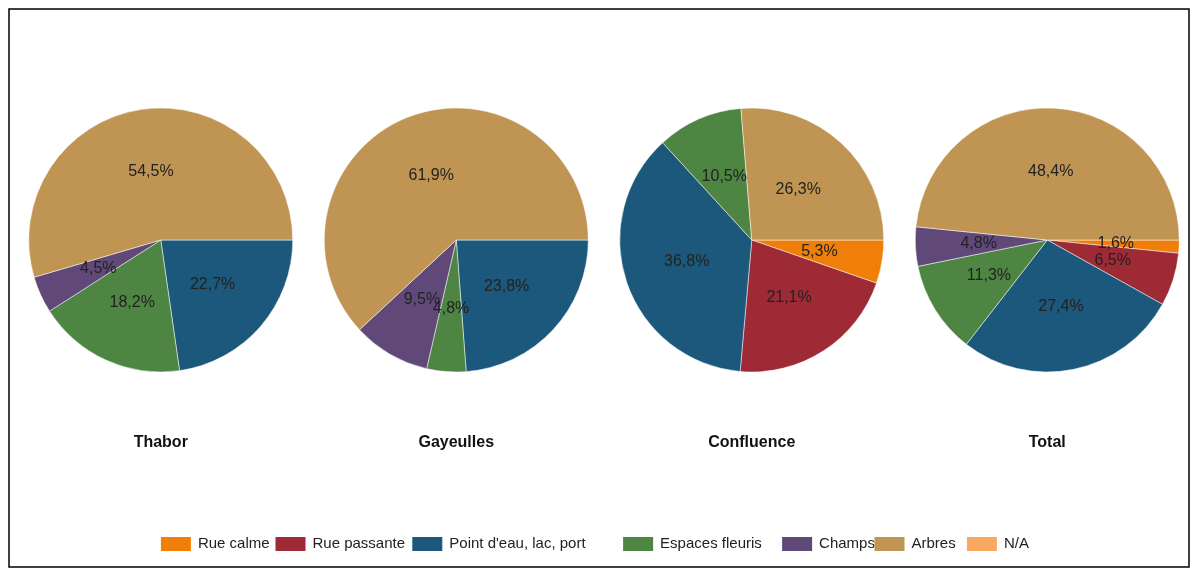 The image size is (1198, 576). I want to click on data-label: 27,4%, so click(1061, 306).